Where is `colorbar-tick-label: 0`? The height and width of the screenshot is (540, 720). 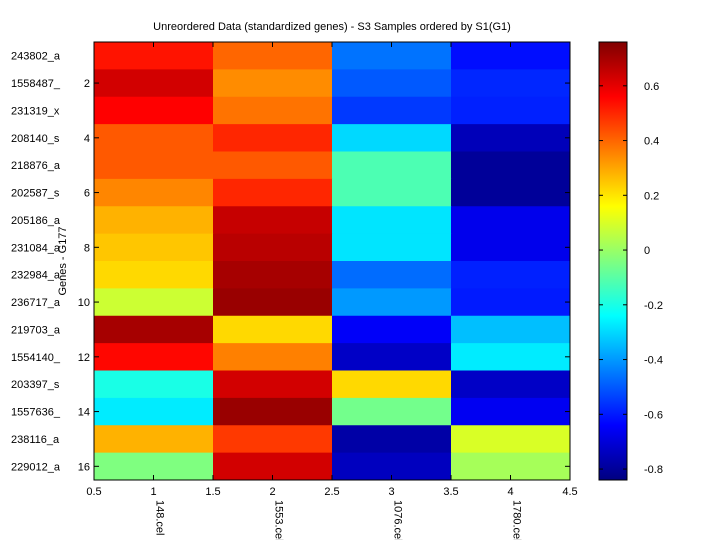 colorbar-tick-label: 0 is located at coordinates (647, 251).